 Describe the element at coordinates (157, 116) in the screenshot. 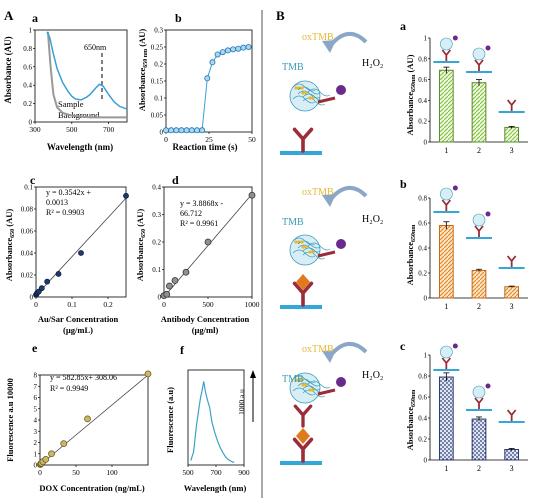

I see `y-tick-label: 0.05` at that location.